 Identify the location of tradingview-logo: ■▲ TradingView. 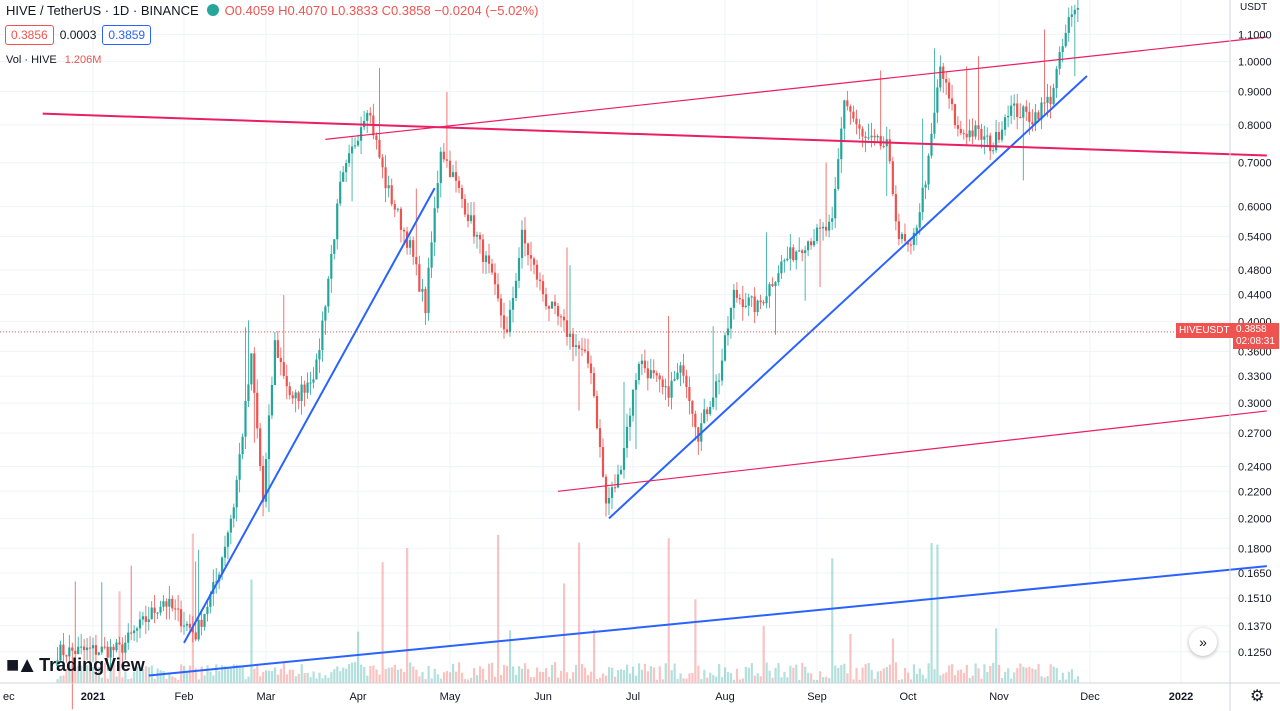
(75, 665).